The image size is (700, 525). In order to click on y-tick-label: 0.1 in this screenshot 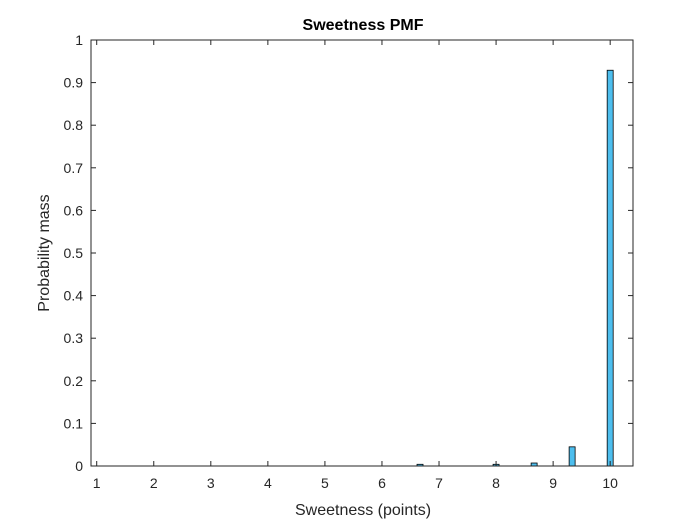, I will do `click(74, 423)`.